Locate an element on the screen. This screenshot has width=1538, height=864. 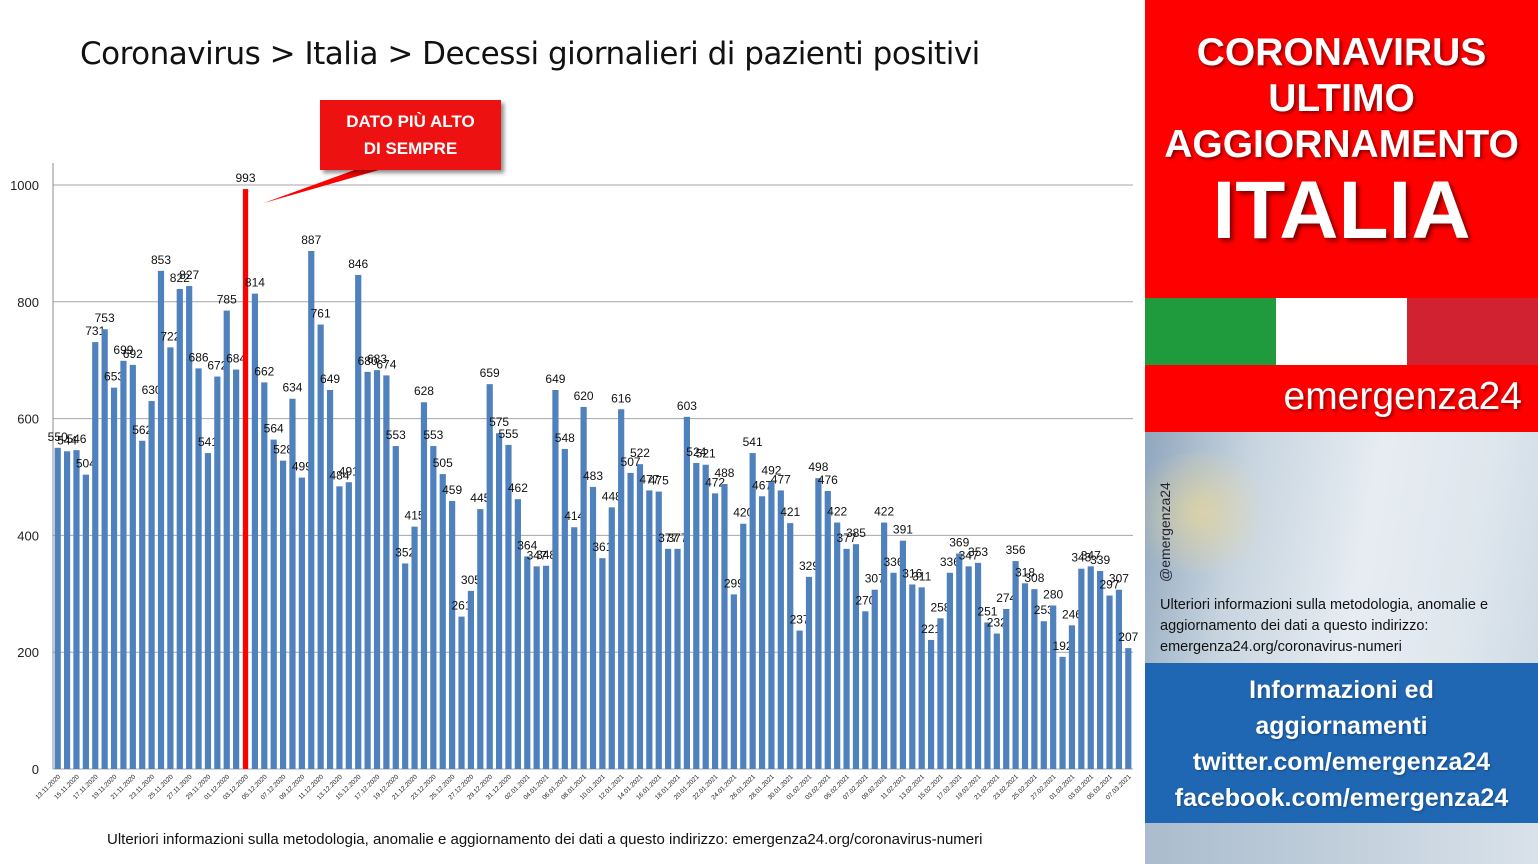
data-label: 492 is located at coordinates (771, 471).